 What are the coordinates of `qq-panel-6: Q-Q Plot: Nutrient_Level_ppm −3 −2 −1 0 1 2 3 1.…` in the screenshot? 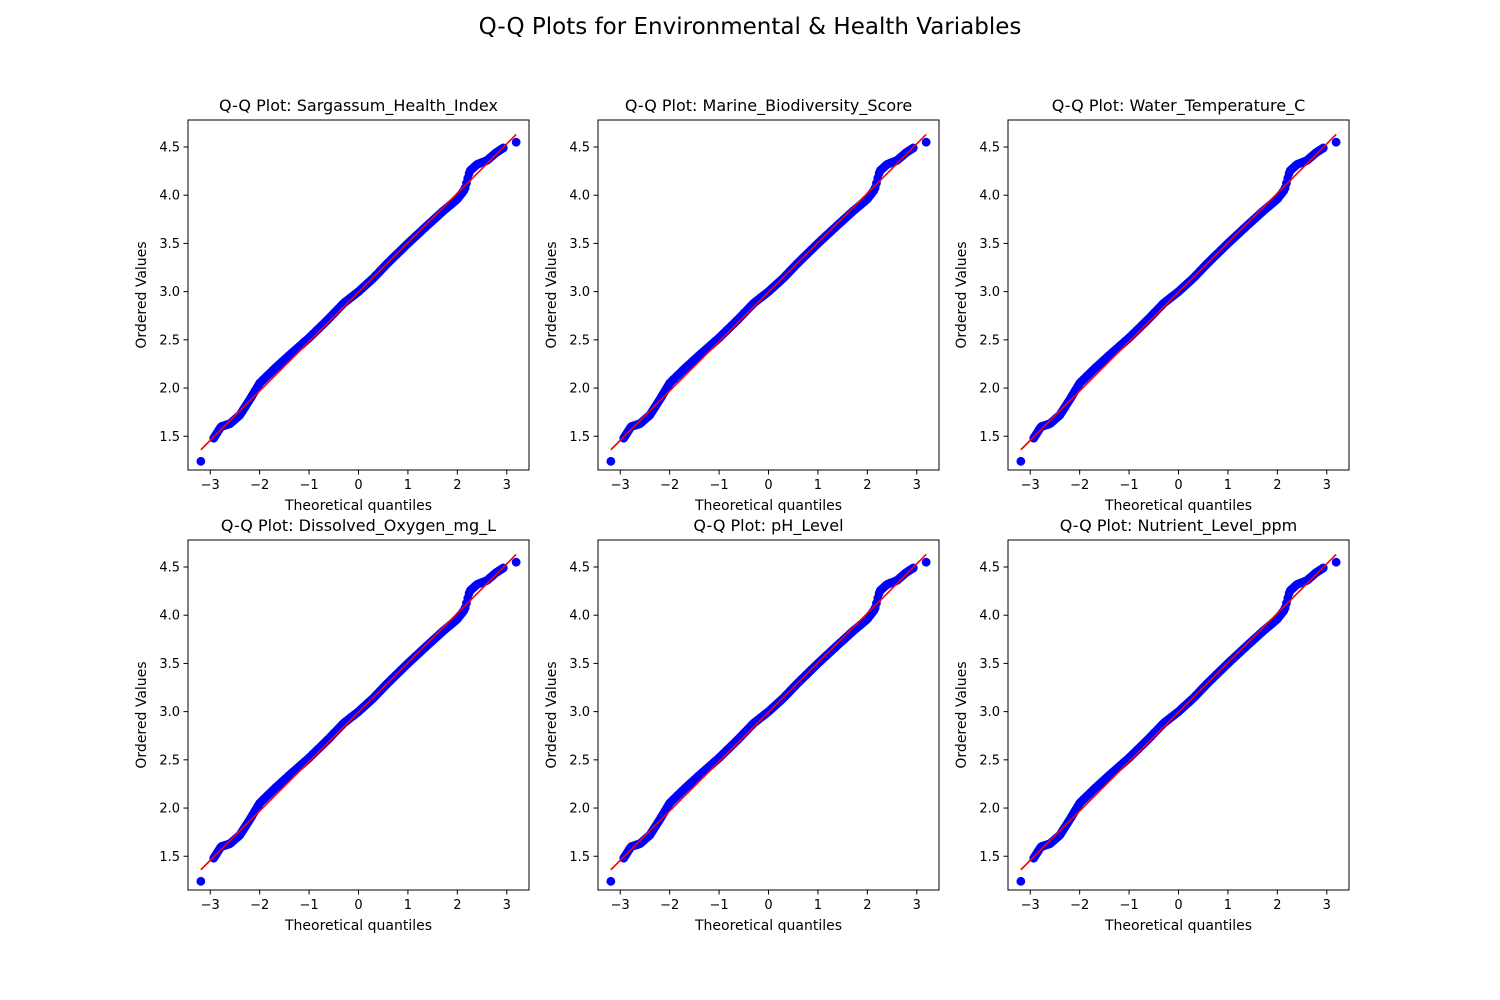 It's located at (1152, 725).